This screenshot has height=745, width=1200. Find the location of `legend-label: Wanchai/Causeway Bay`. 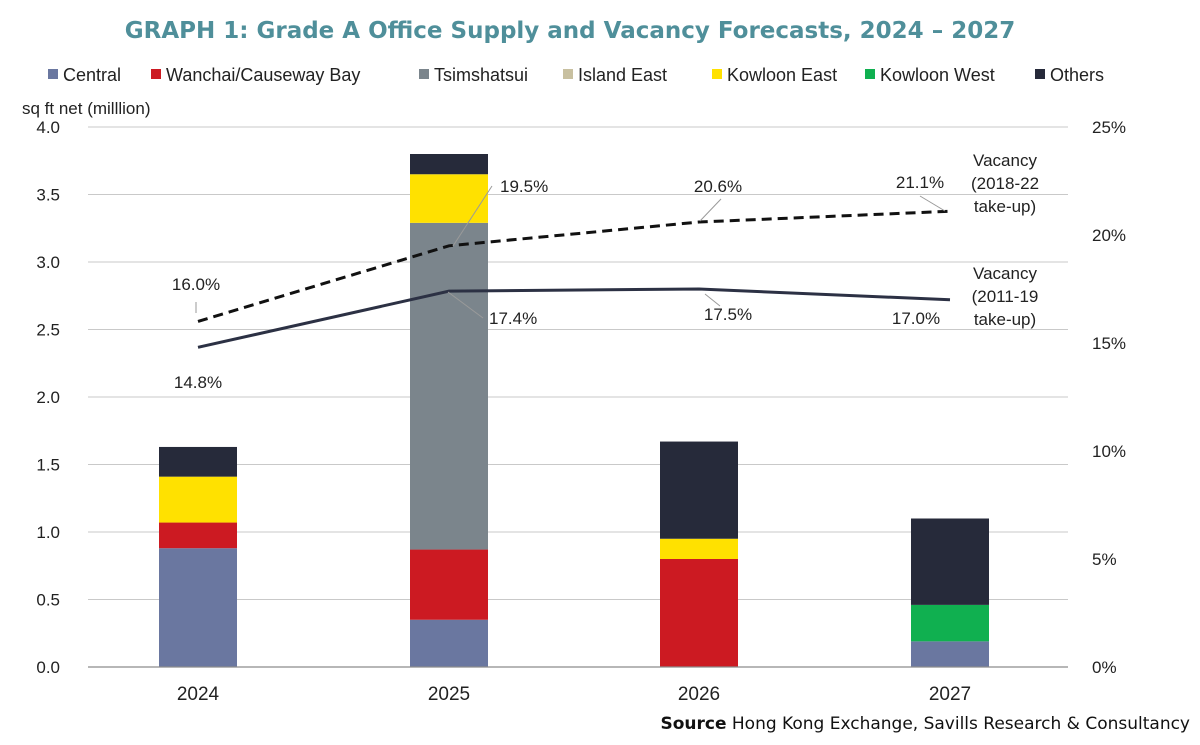

legend-label: Wanchai/Causeway Bay is located at coordinates (263, 75).